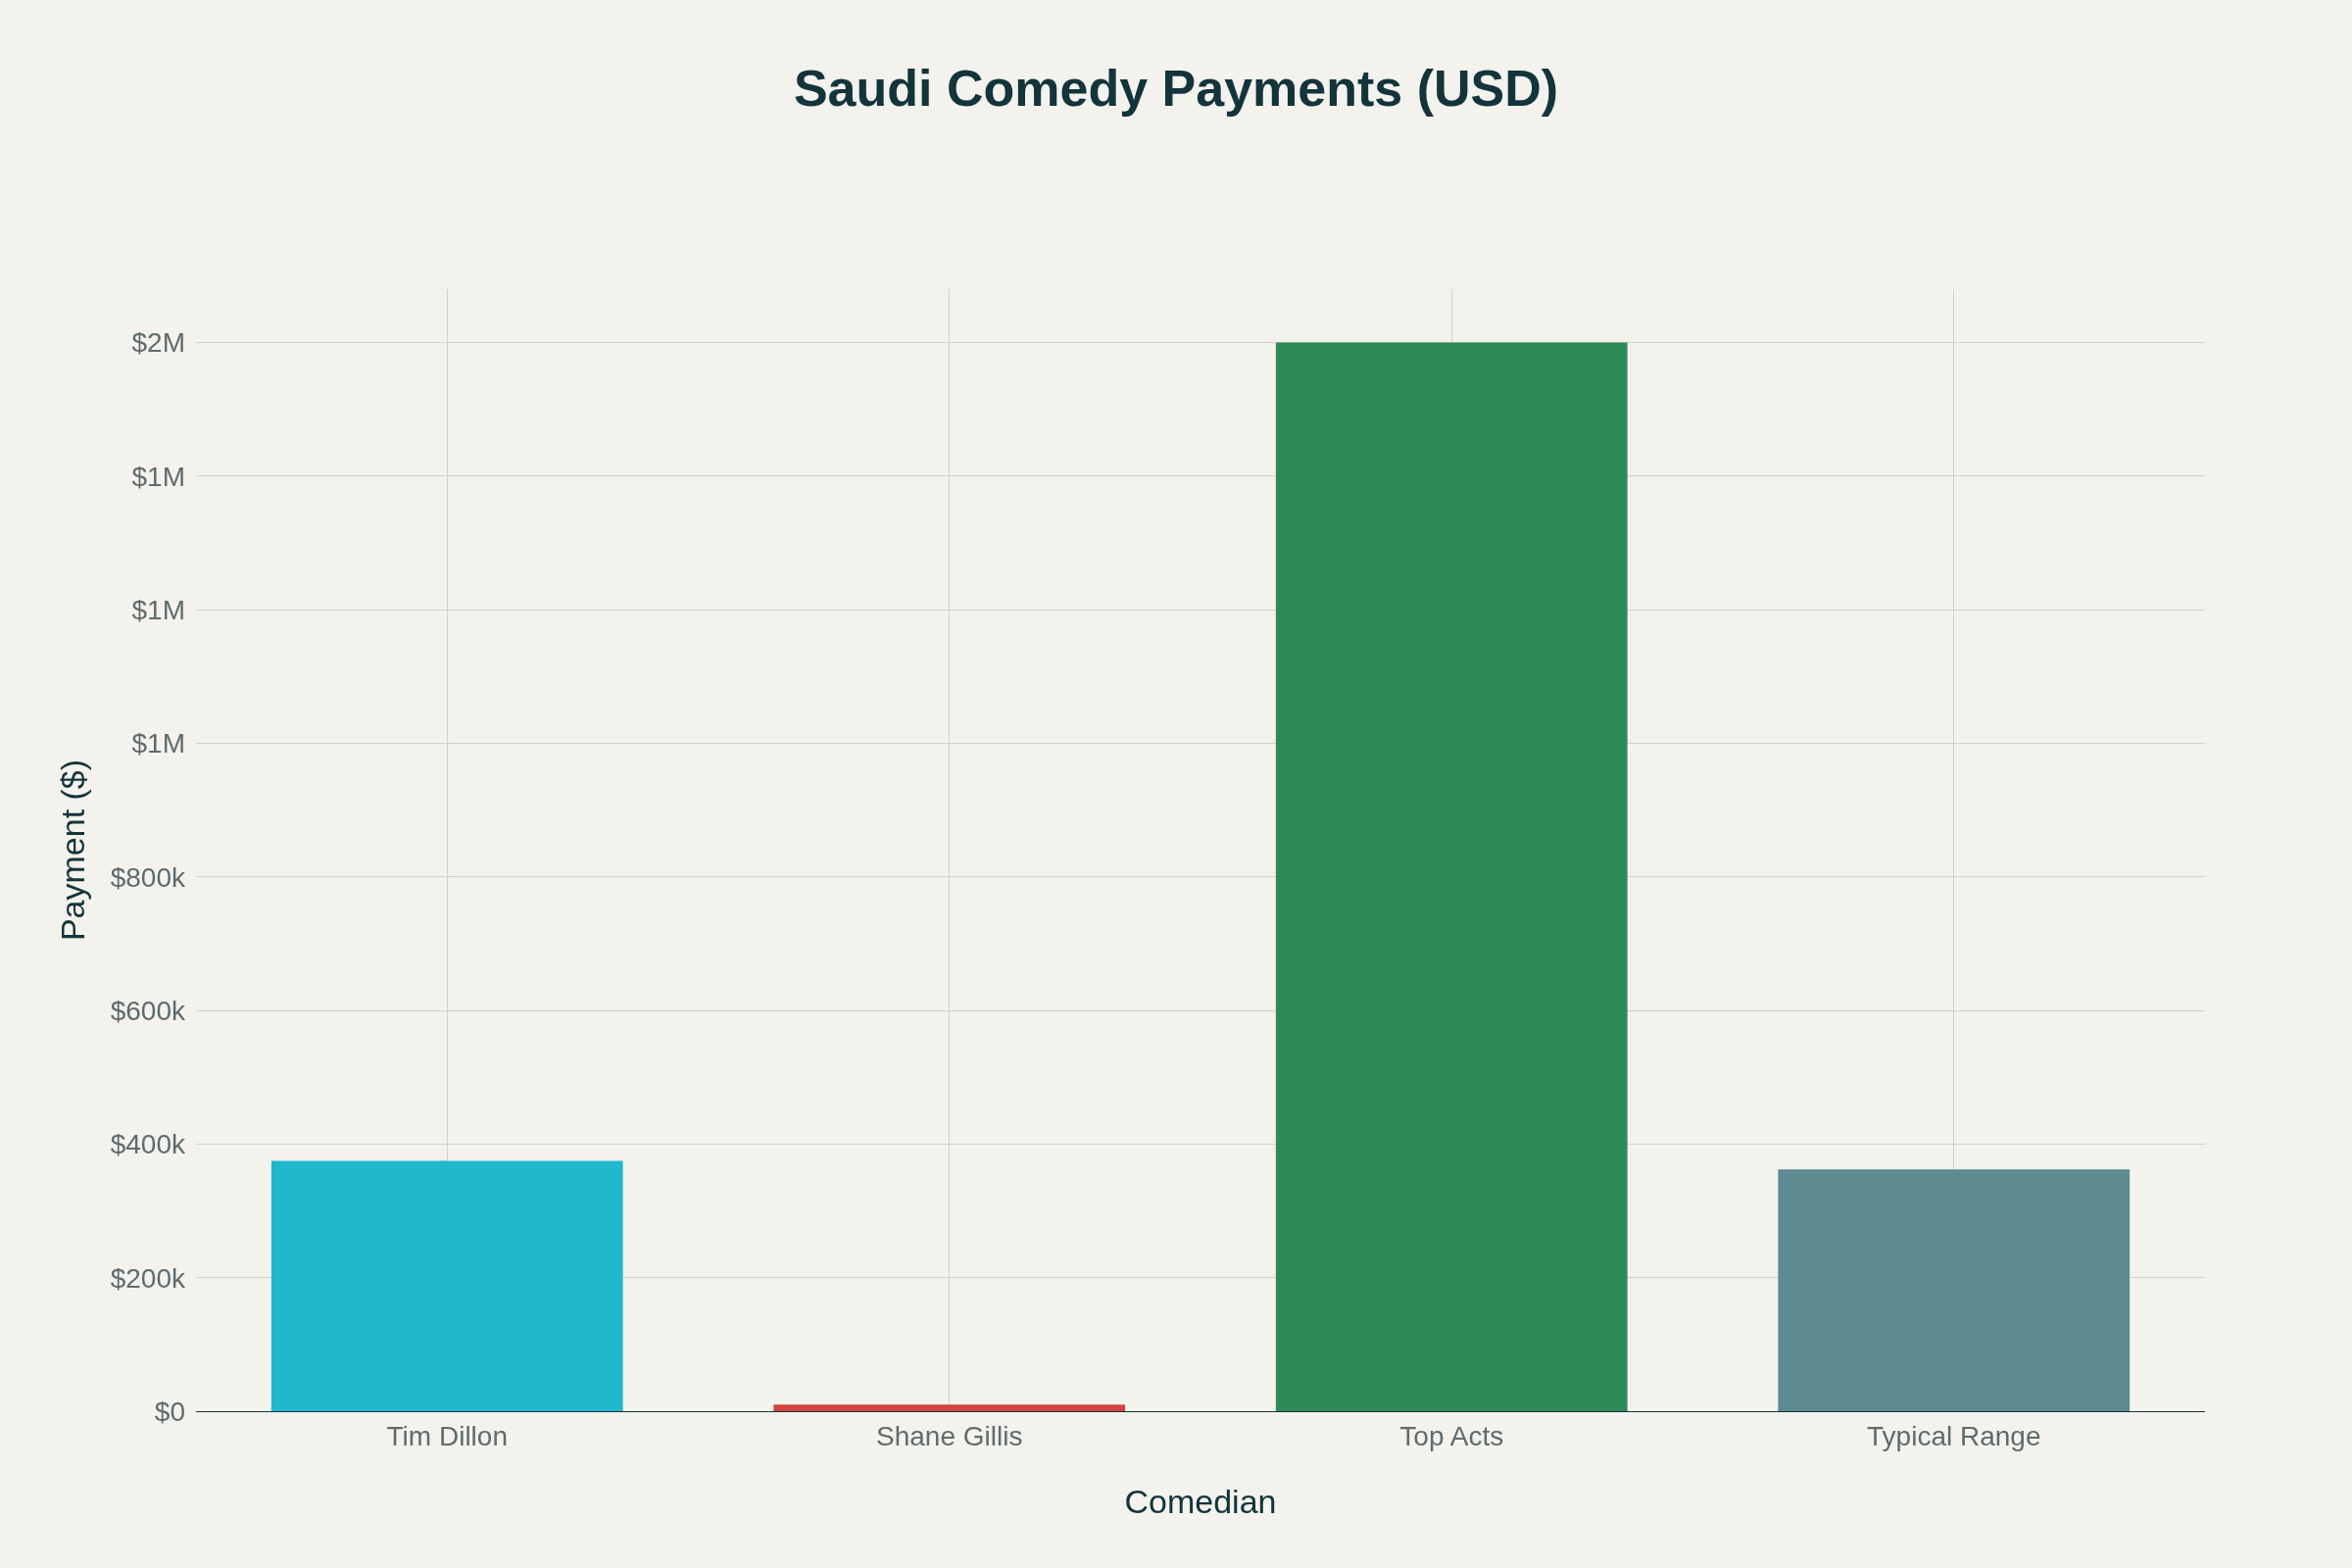 Image resolution: width=2352 pixels, height=1568 pixels. Describe the element at coordinates (148, 1278) in the screenshot. I see `y-tick-label: $200k` at that location.